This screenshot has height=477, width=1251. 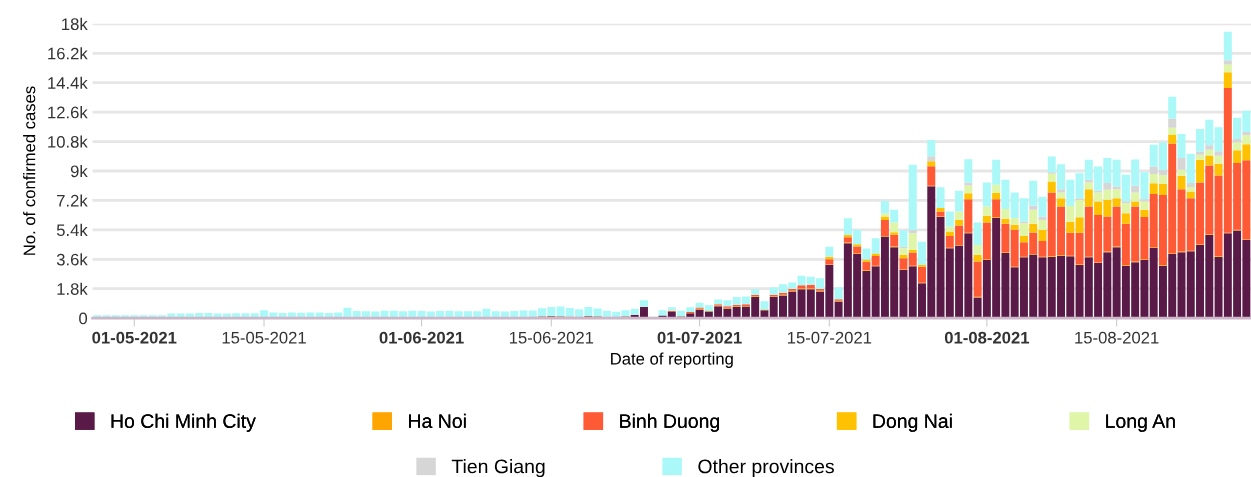 What do you see at coordinates (68, 141) in the screenshot?
I see `y-tick-label: 10.8k` at bounding box center [68, 141].